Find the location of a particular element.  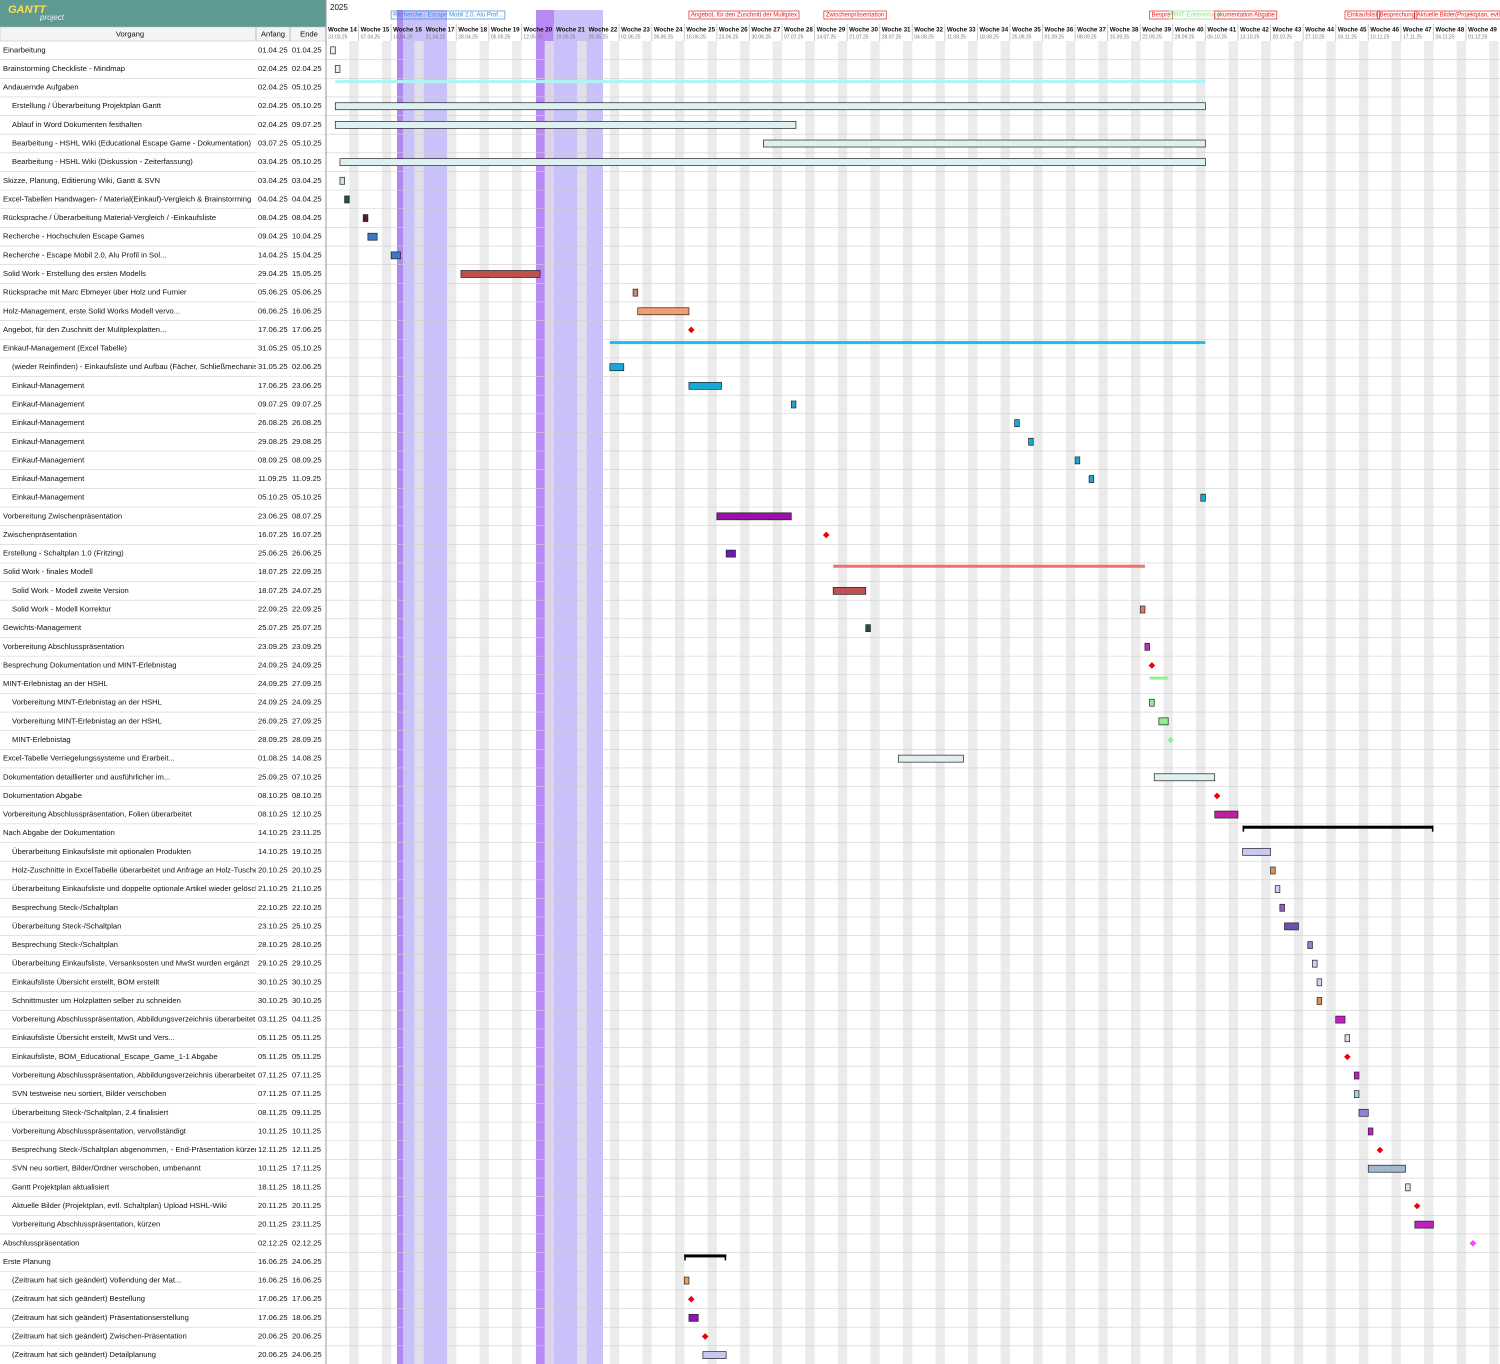

task-start: 03.07.25 is located at coordinates (273, 143).